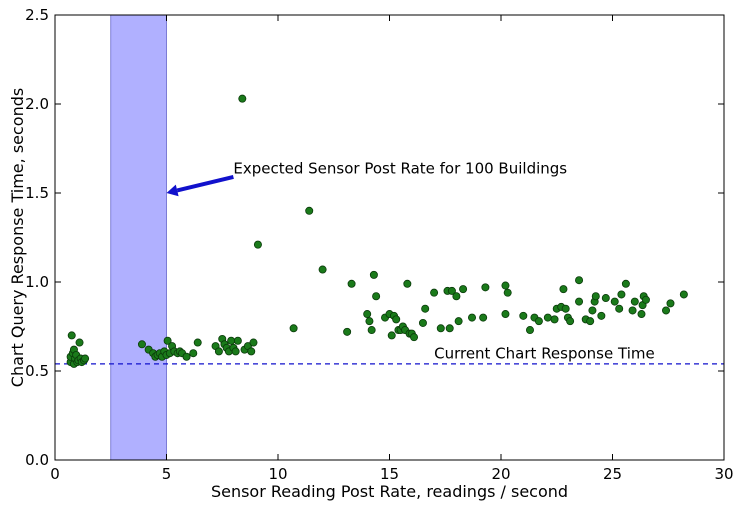  Describe the element at coordinates (37, 282) in the screenshot. I see `y-tick-label: 1.0` at that location.